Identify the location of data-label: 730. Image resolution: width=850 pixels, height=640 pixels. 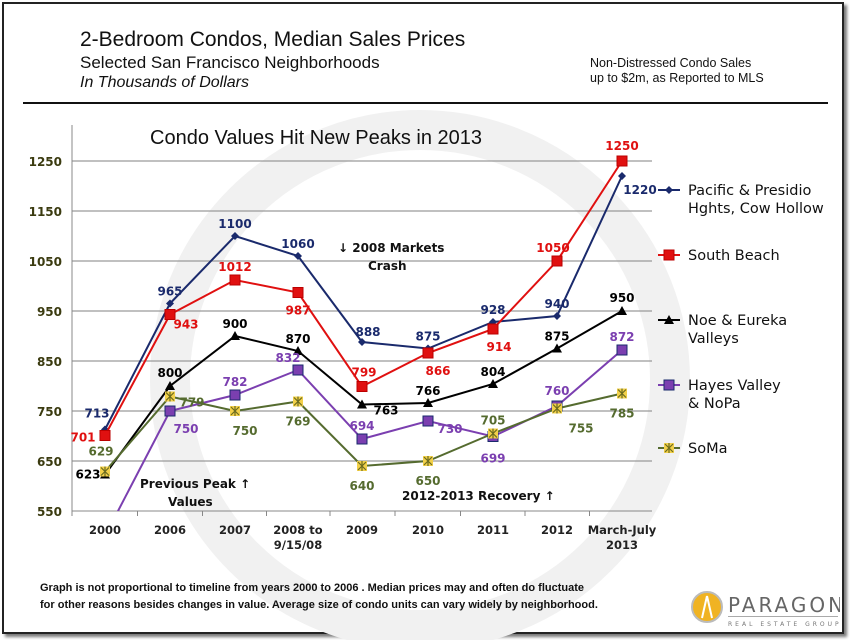
(449, 429).